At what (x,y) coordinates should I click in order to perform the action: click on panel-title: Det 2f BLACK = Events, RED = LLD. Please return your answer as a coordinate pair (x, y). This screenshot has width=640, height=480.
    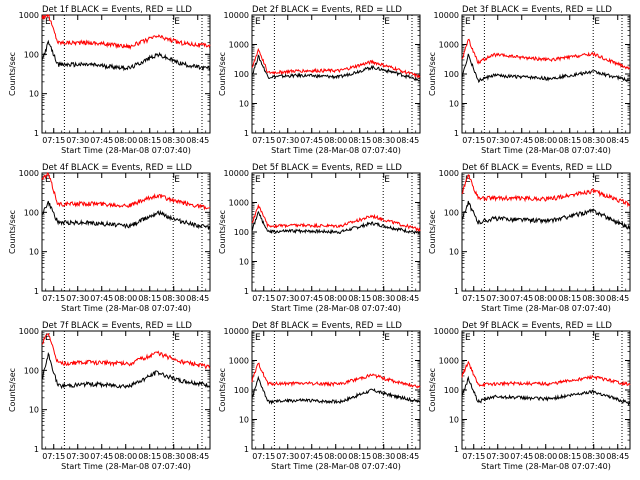
    Looking at the image, I should click on (327, 10).